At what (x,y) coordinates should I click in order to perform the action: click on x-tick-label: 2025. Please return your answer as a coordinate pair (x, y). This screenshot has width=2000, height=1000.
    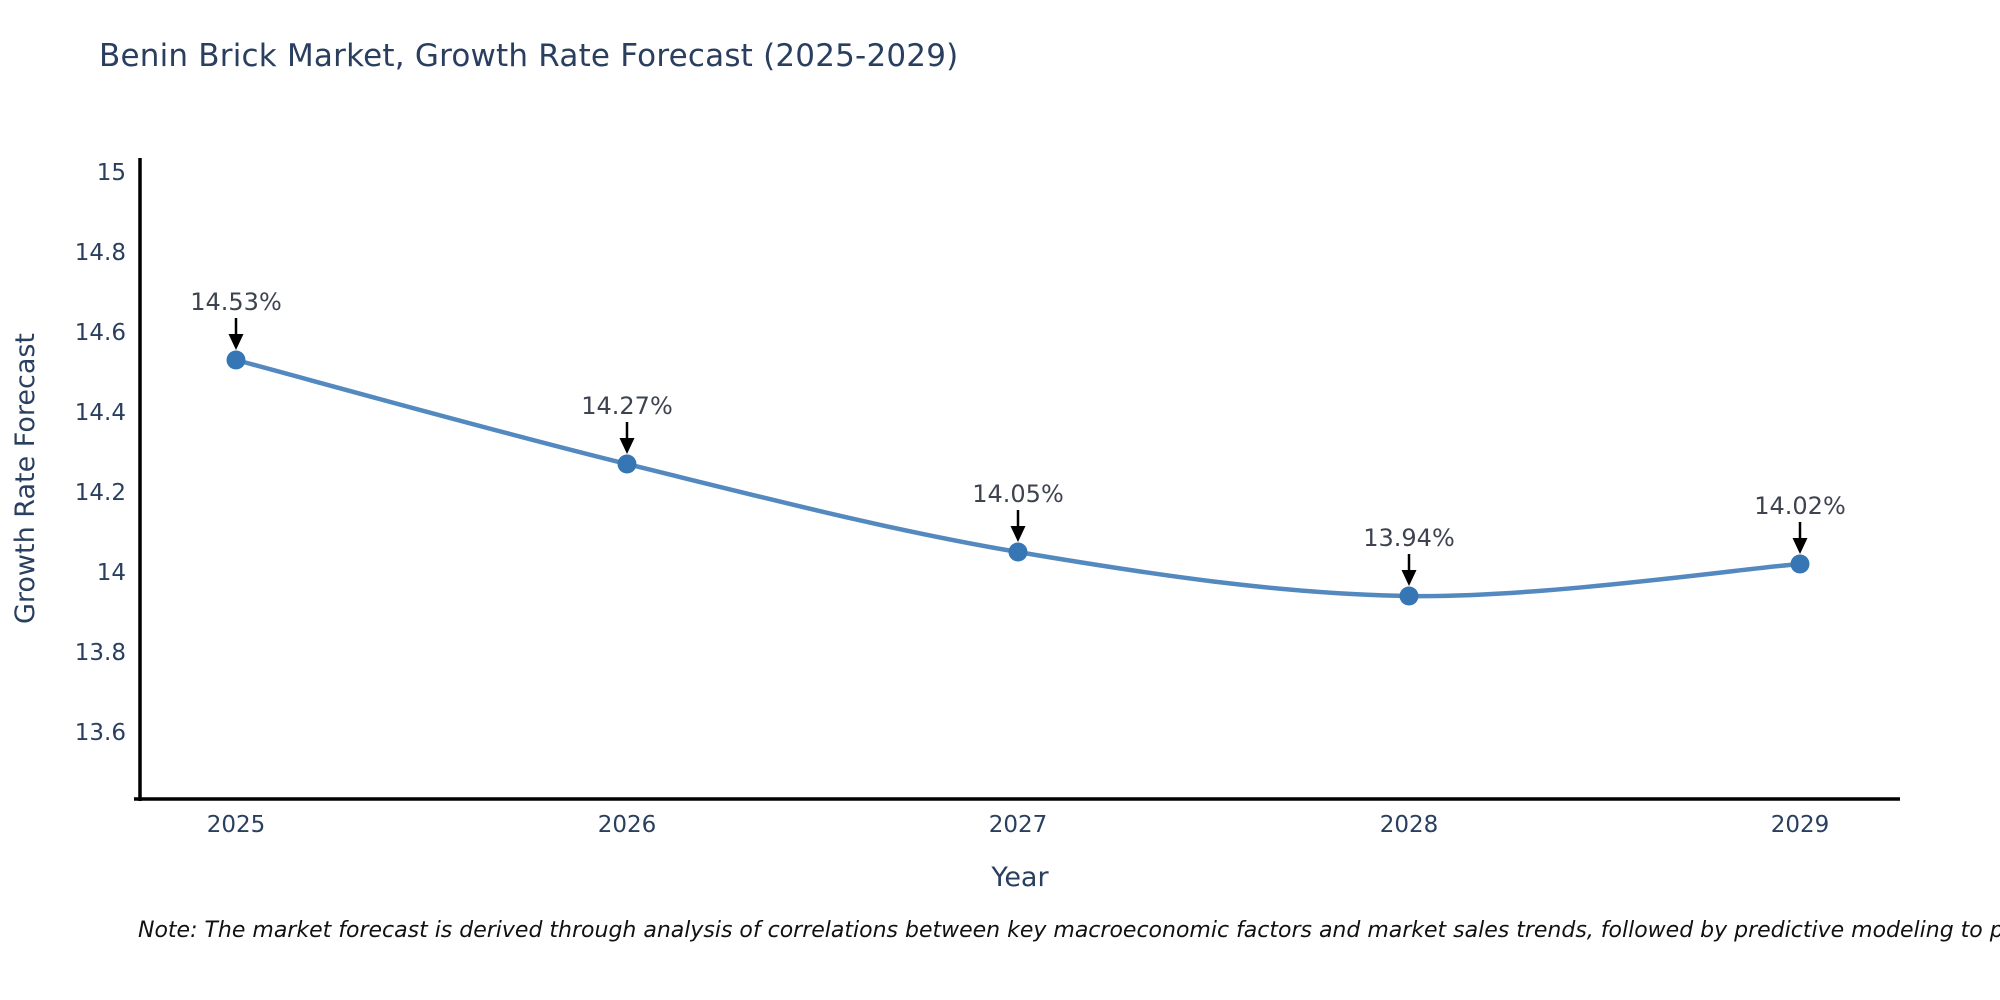
    Looking at the image, I should click on (236, 825).